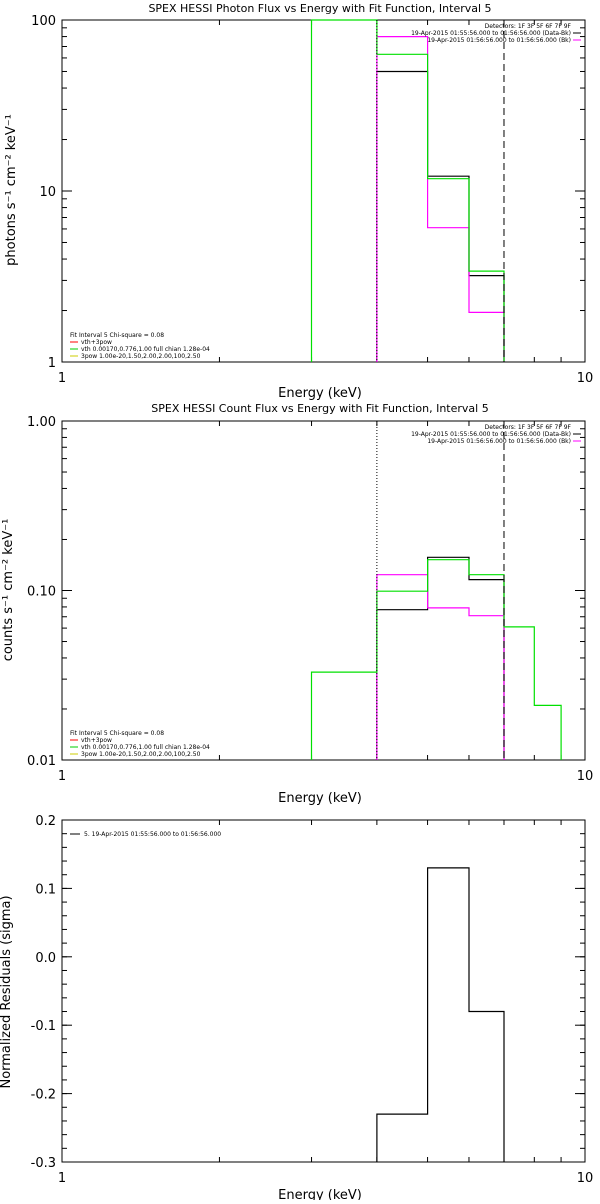 The width and height of the screenshot is (600, 1204). Describe the element at coordinates (11, 190) in the screenshot. I see `y-axis-label: photons s⁻¹ cm⁻² keV⁻¹` at that location.